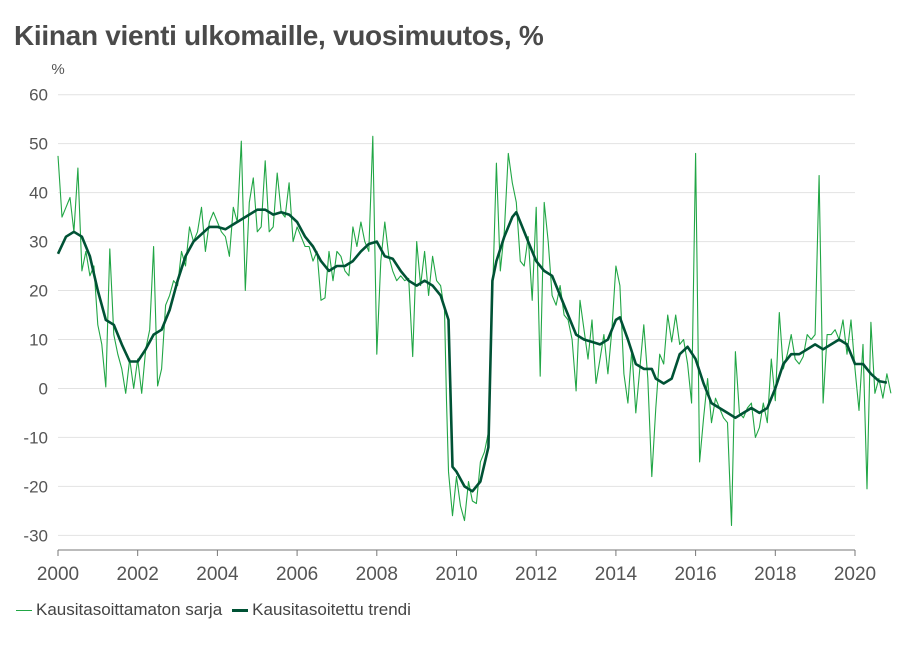 Image resolution: width=900 pixels, height=650 pixels. What do you see at coordinates (331, 609) in the screenshot?
I see `legend-label-trend: Kausitasoitettu trendi` at bounding box center [331, 609].